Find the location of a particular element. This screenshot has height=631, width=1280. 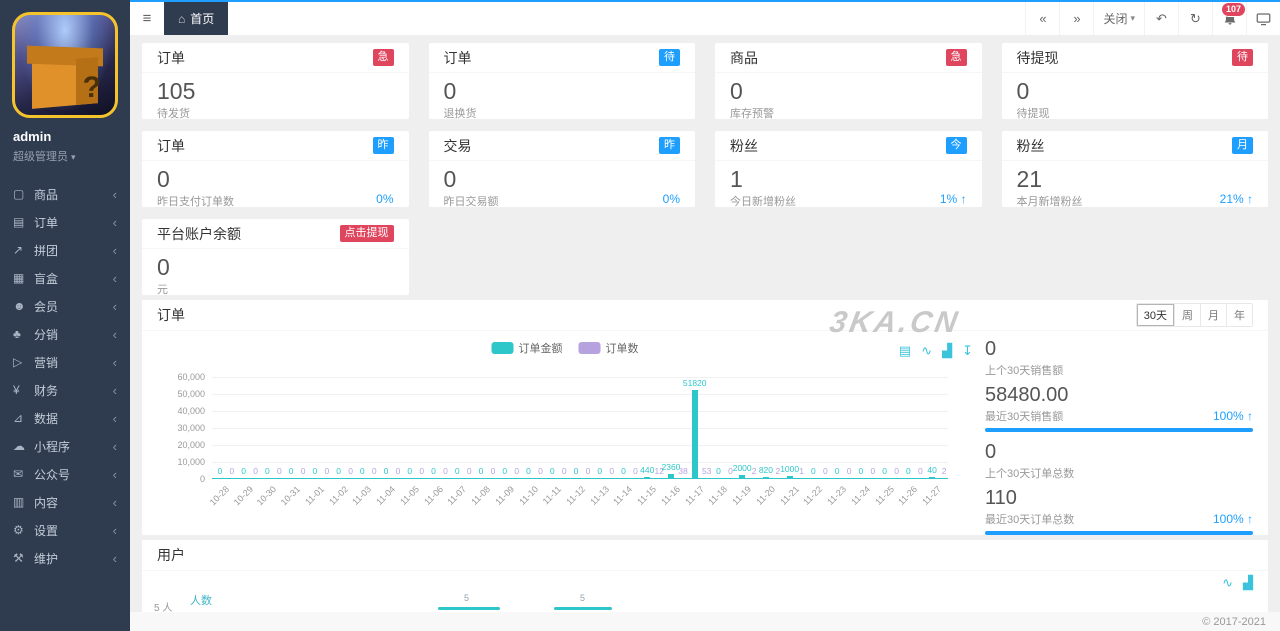

stat-card-withdraw-pending: 待提现 待 0 待提现 is located at coordinates (1134, 82).